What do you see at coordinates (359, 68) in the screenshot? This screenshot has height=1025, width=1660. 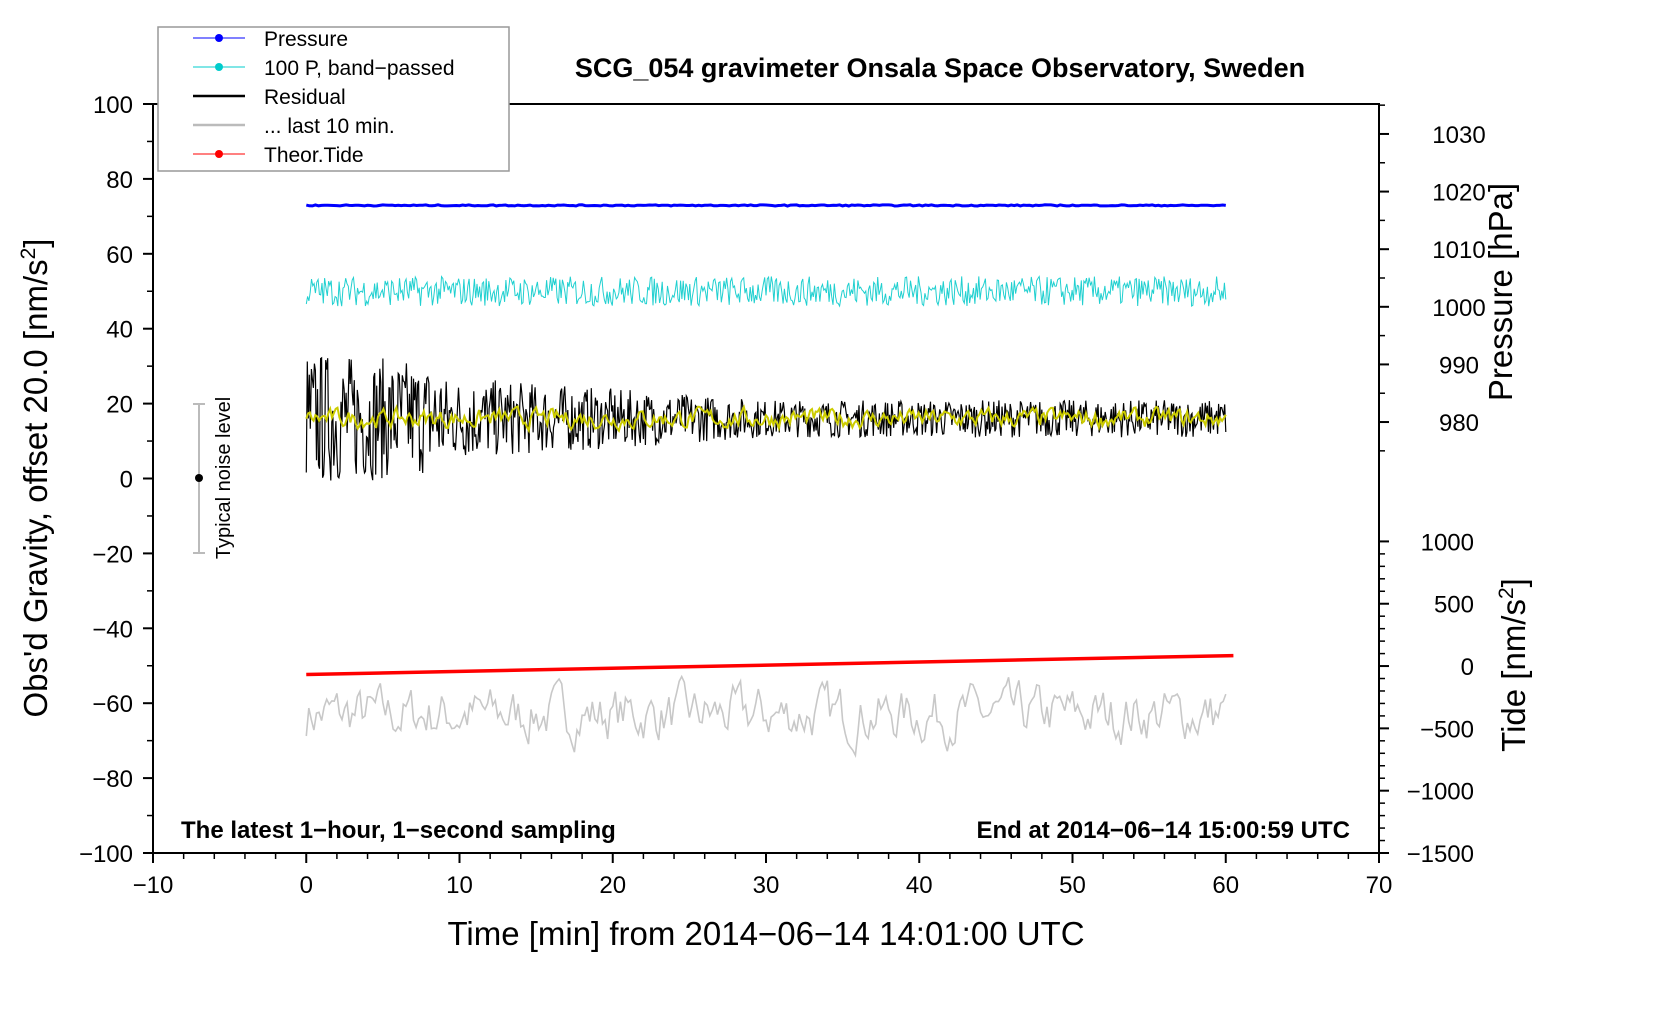 I see `legend-label: 100 P, band−passed` at bounding box center [359, 68].